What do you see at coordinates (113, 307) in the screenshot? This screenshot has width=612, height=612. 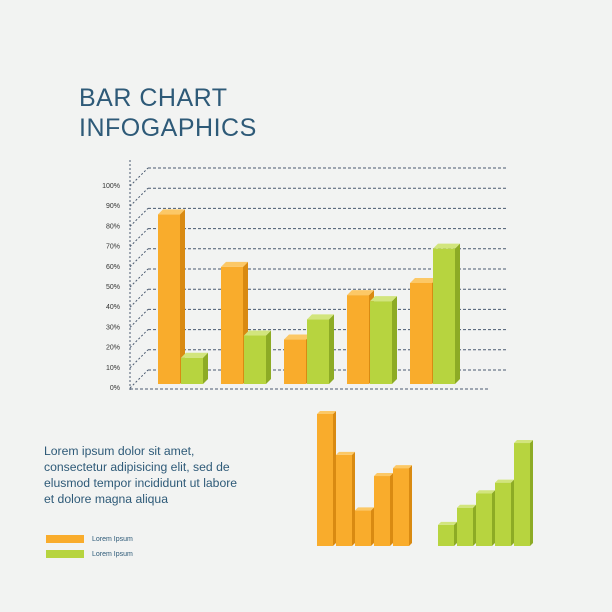 I see `y-tick-label: 40%` at bounding box center [113, 307].